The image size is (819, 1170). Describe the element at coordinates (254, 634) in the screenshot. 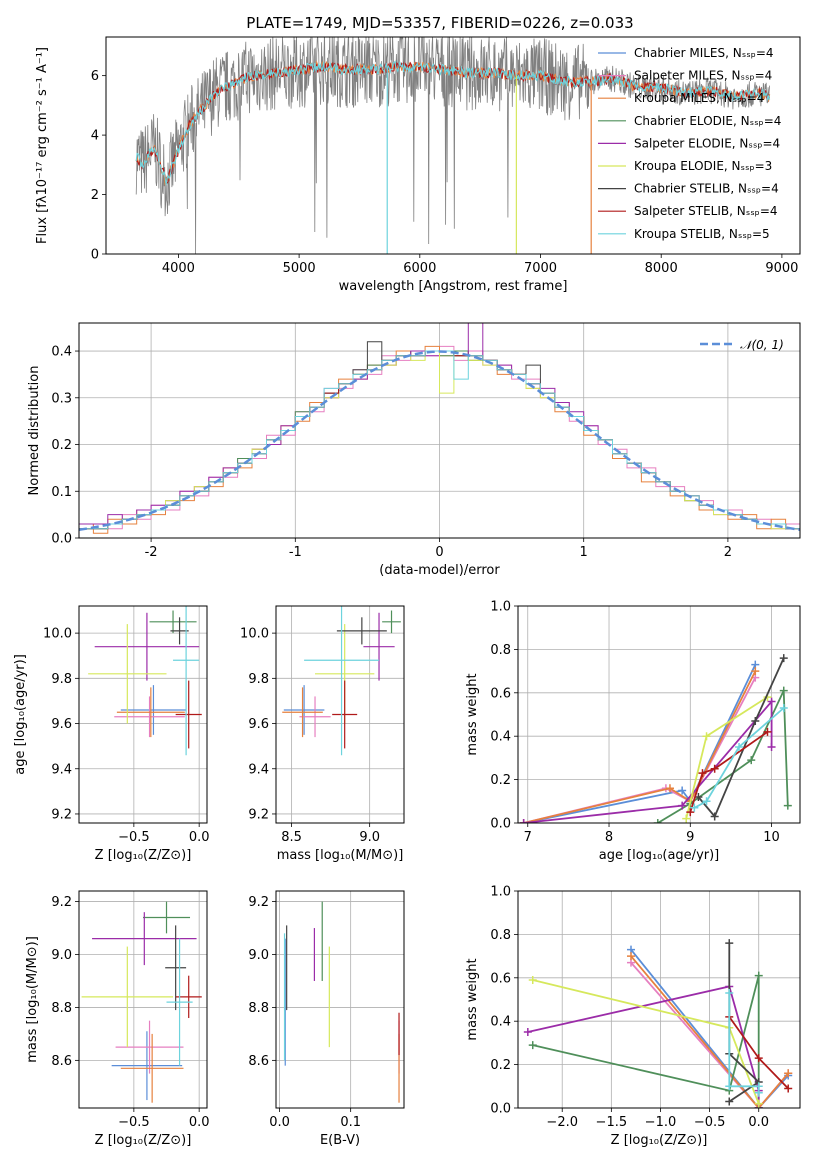

I see `age_vs_mass-ytick-label: 10.0` at that location.